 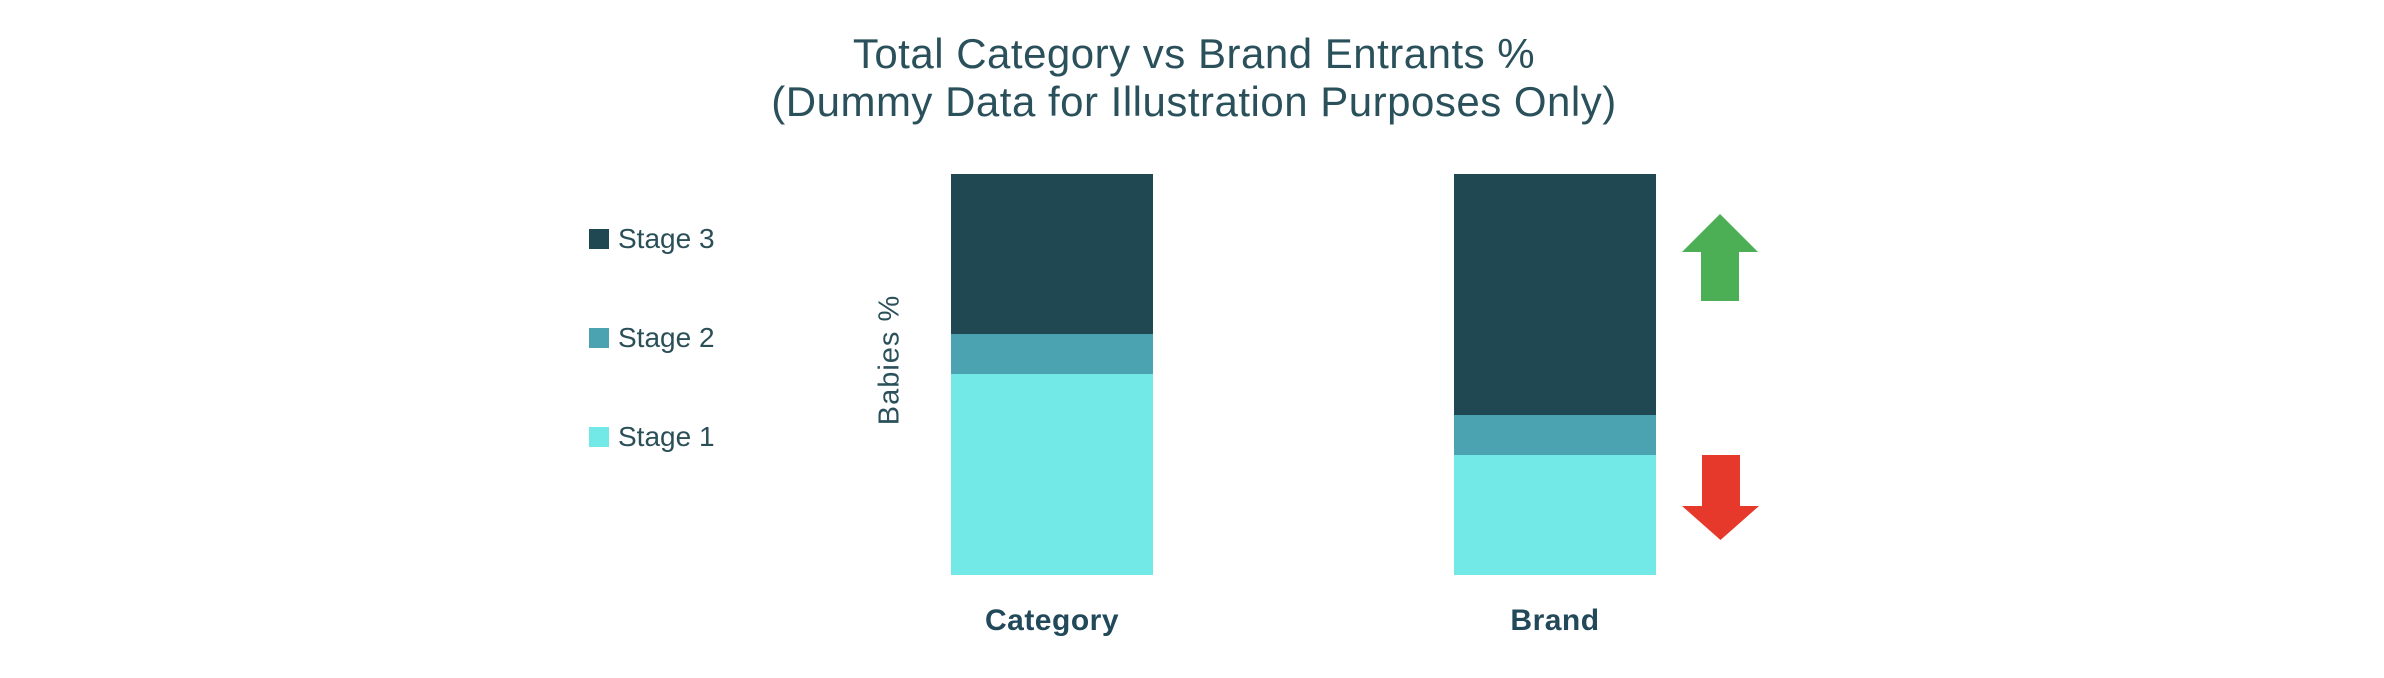 I want to click on y-axis-label: Babies %, so click(x=889, y=360).